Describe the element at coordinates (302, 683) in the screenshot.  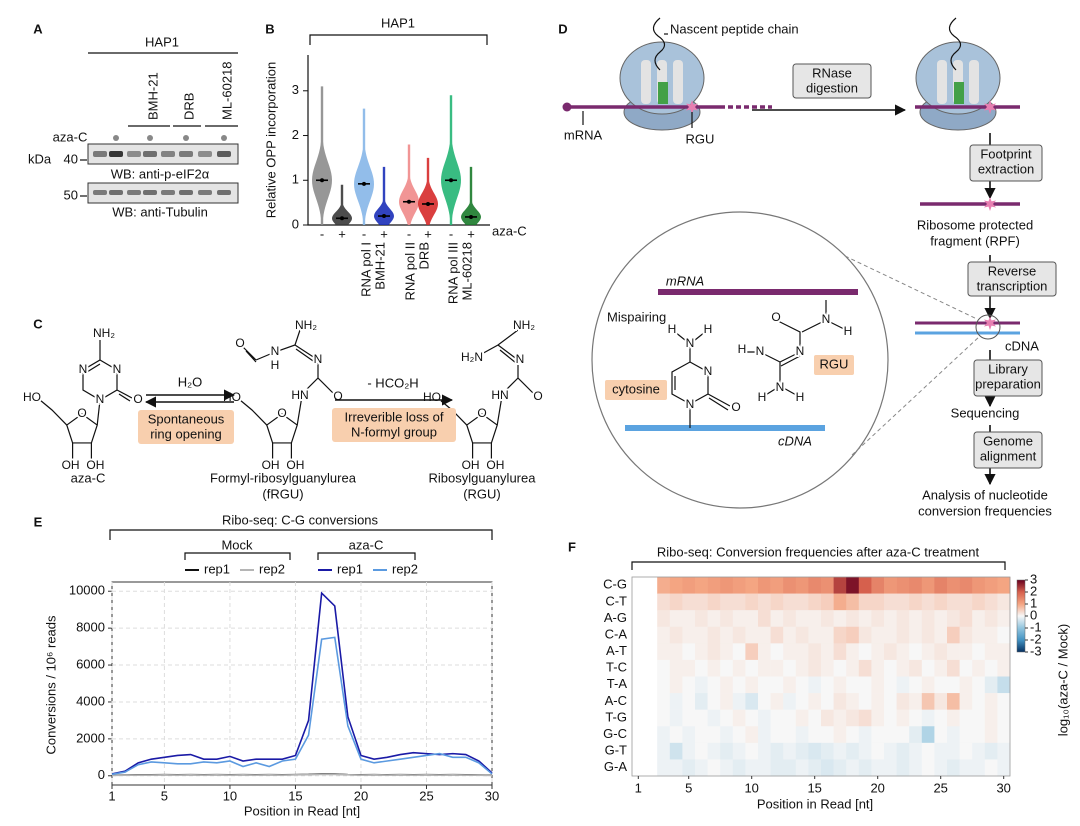
I see `line-series` at that location.